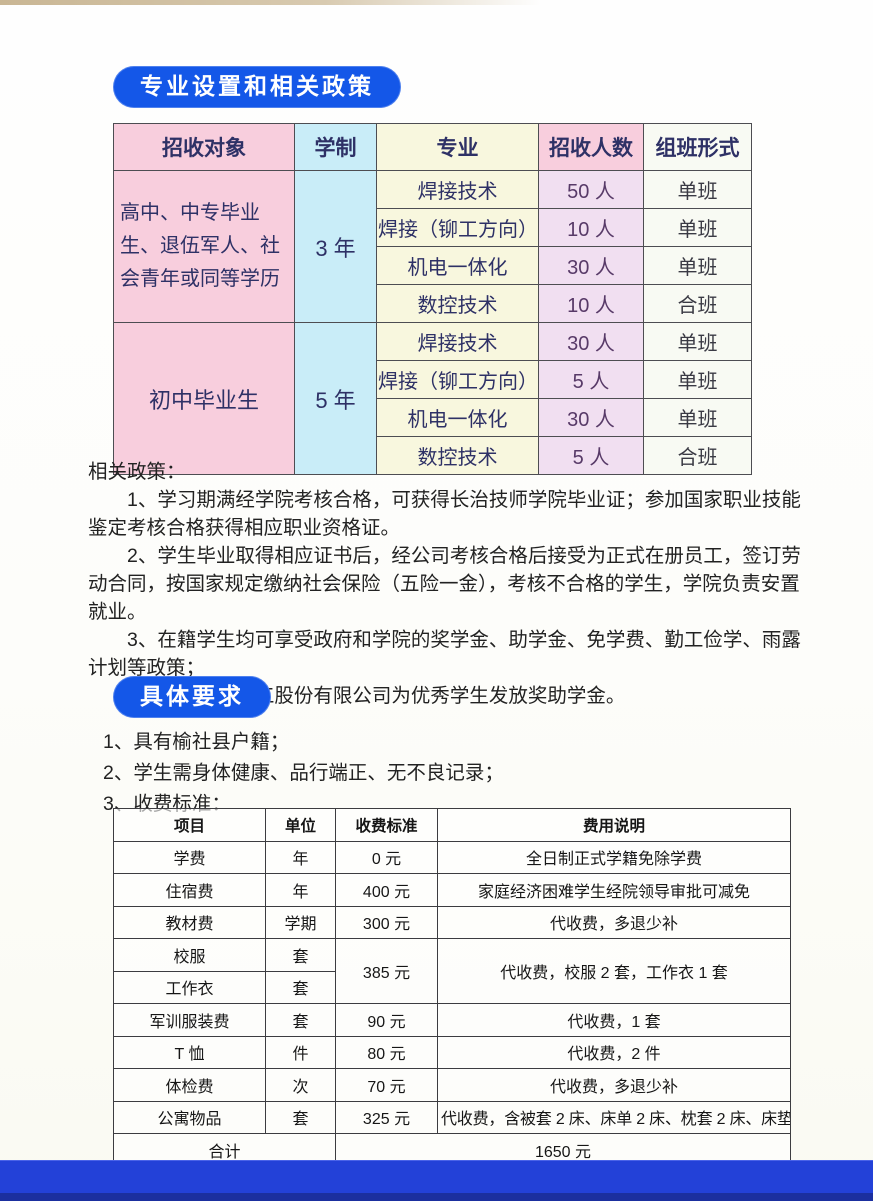 The width and height of the screenshot is (873, 1201). Describe the element at coordinates (386, 1052) in the screenshot. I see `fee-price-cell: 80 元` at that location.